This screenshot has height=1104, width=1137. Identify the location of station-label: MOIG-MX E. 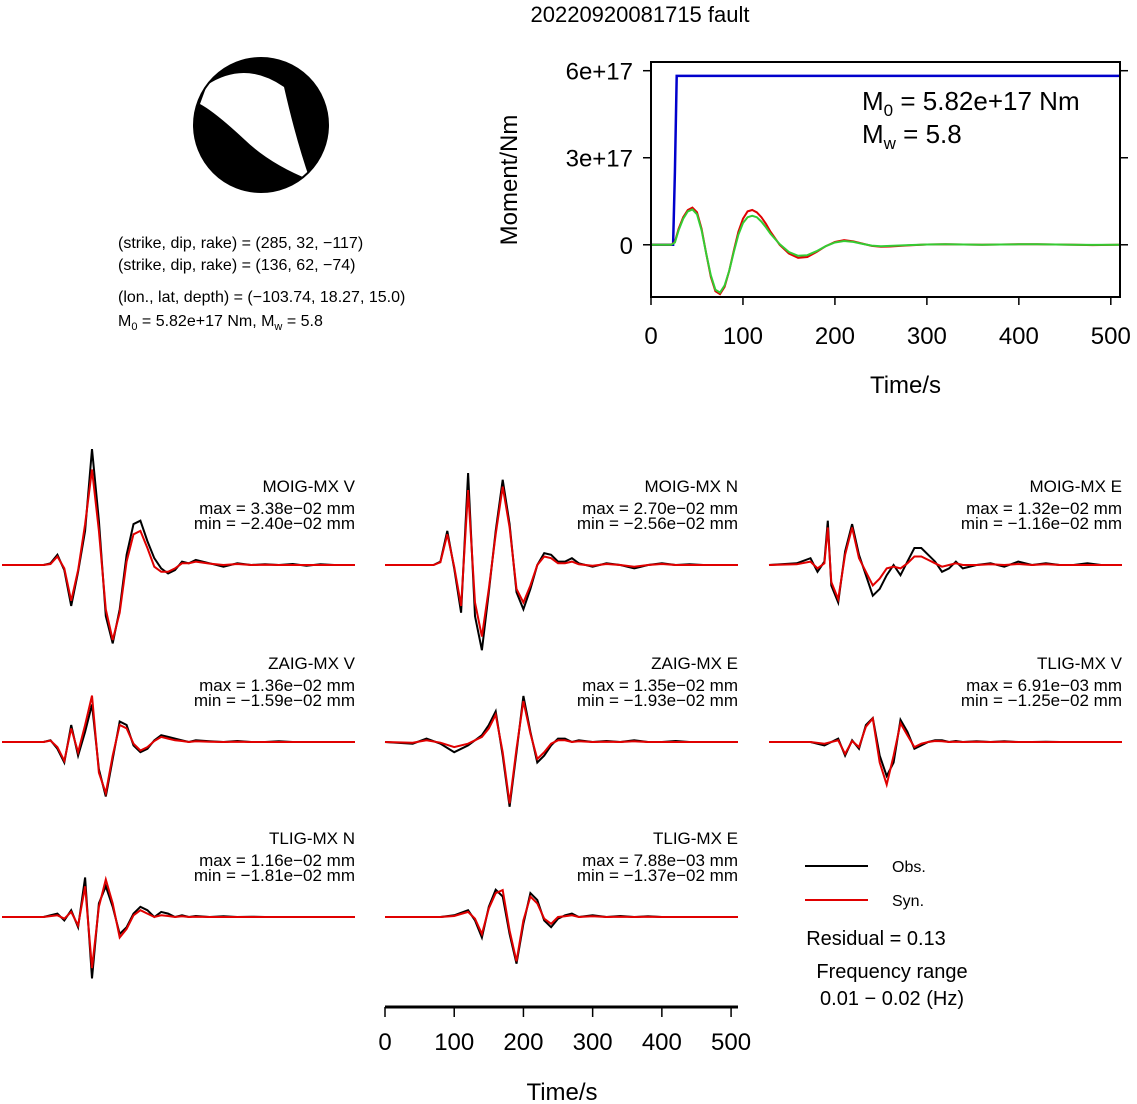
(1075, 486).